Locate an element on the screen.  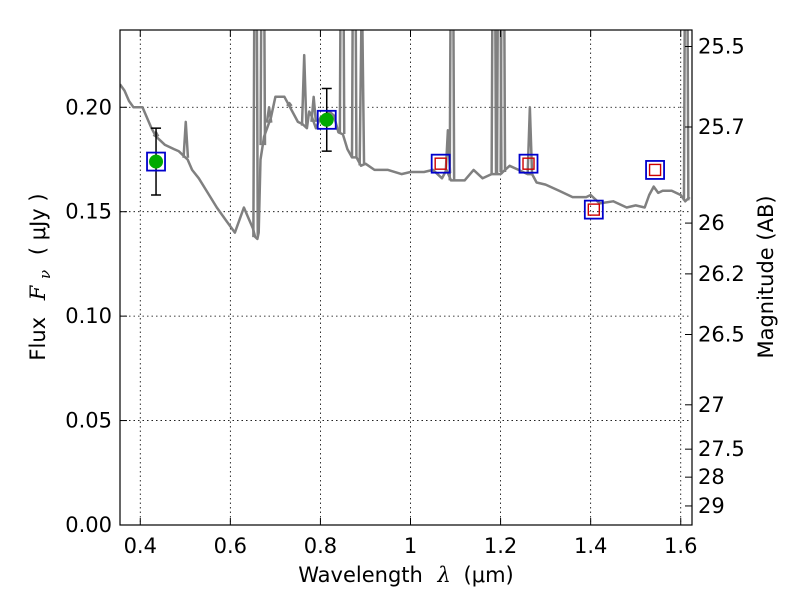
x-tick-label: 1.6 is located at coordinates (680, 546).